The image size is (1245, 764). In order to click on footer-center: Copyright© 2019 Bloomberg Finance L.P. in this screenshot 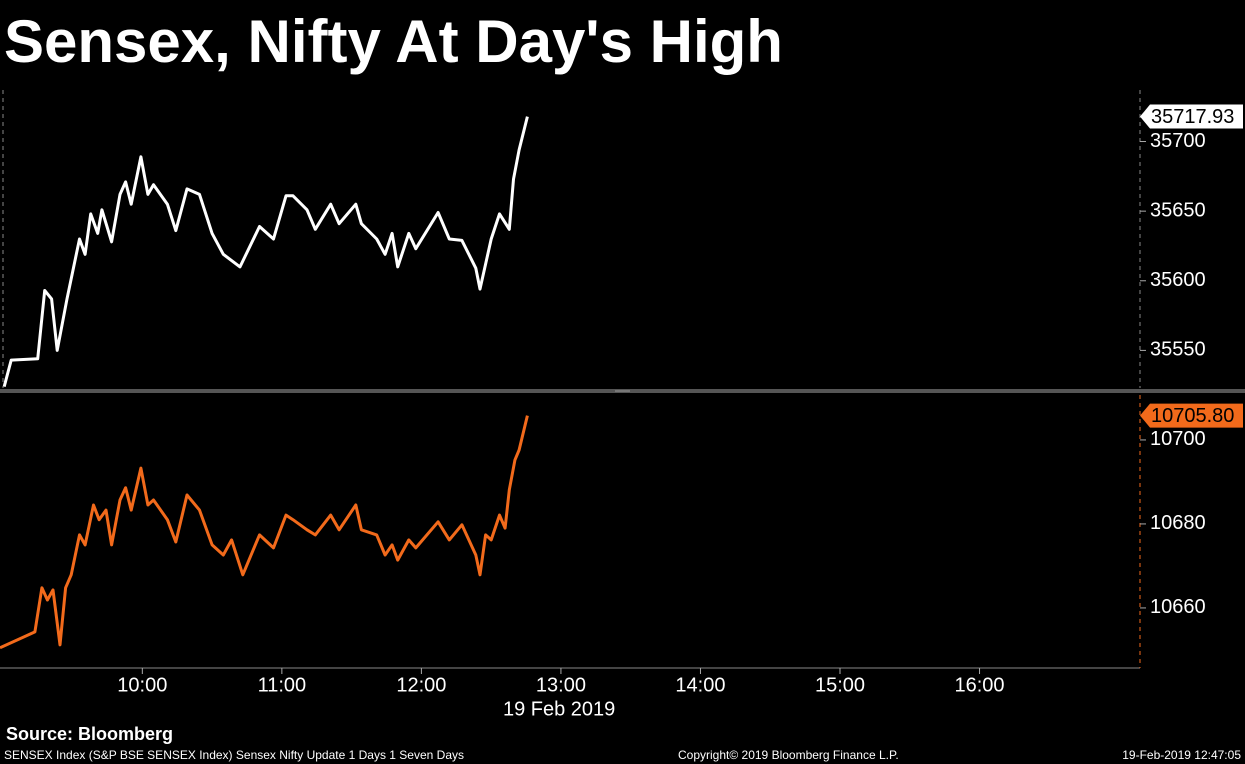, I will do `click(788, 755)`.